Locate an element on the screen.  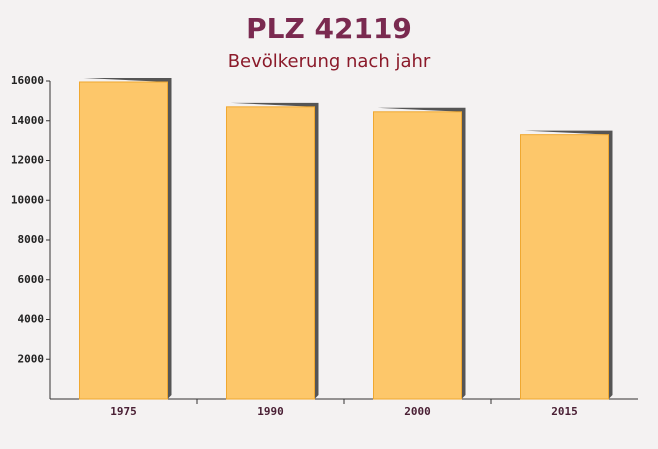
y-tick-label: 12000 is located at coordinates (27, 160).